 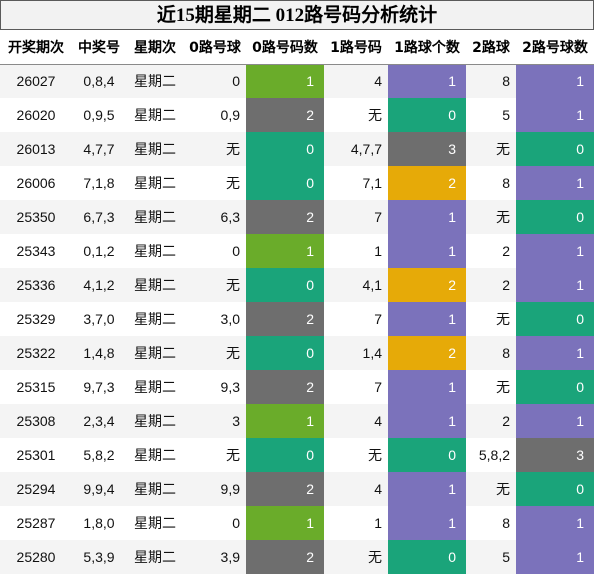 I want to click on table-row: 26006 7,1,8 星期二无 0 7,1 2 8 1, so click(x=297, y=183).